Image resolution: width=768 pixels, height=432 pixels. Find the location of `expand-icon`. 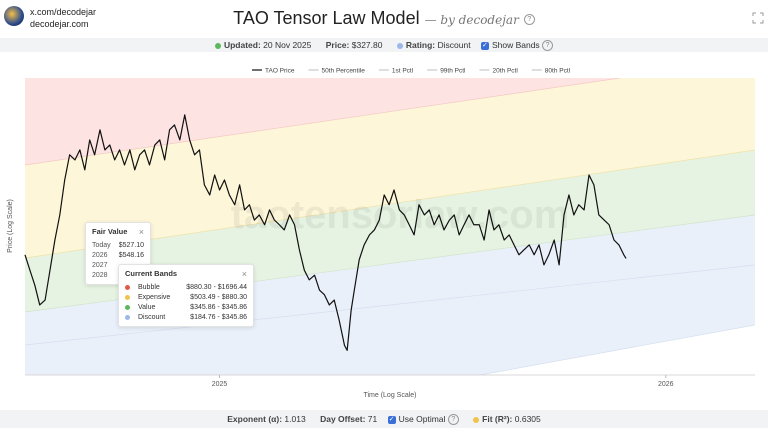

expand-icon is located at coordinates (758, 18).